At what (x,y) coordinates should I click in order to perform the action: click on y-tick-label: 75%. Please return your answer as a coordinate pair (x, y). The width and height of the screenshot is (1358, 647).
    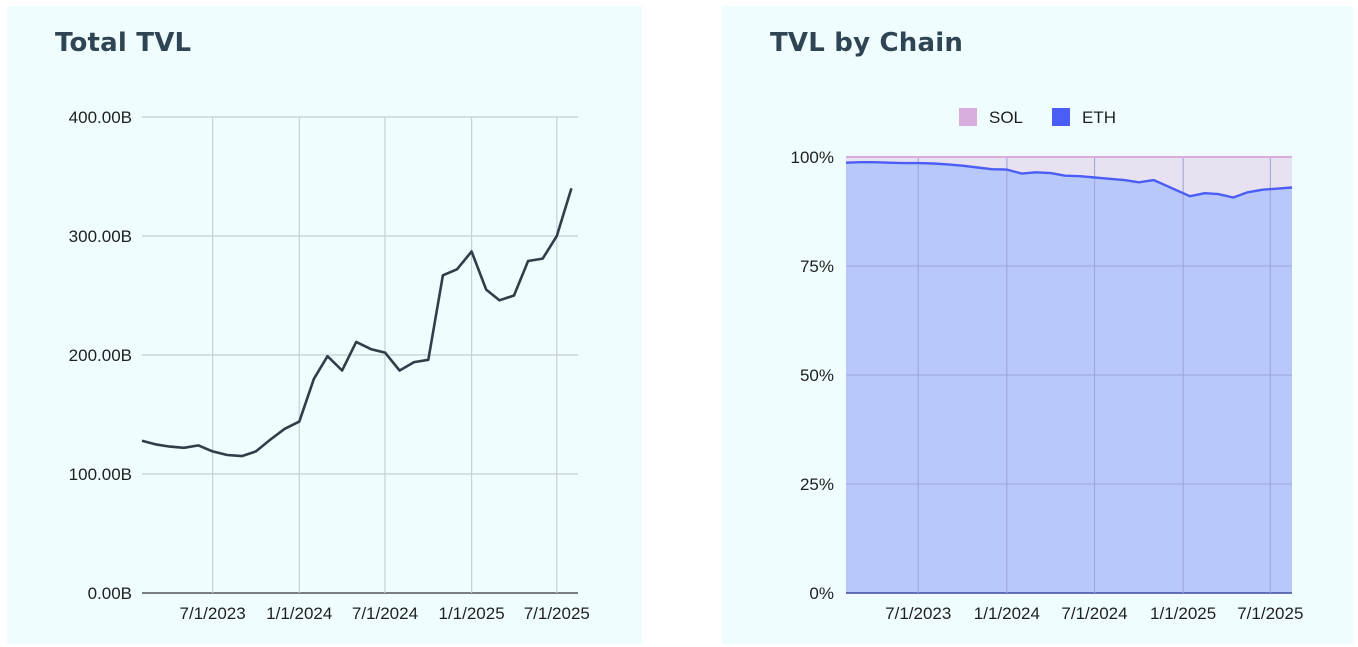
    Looking at the image, I should click on (817, 266).